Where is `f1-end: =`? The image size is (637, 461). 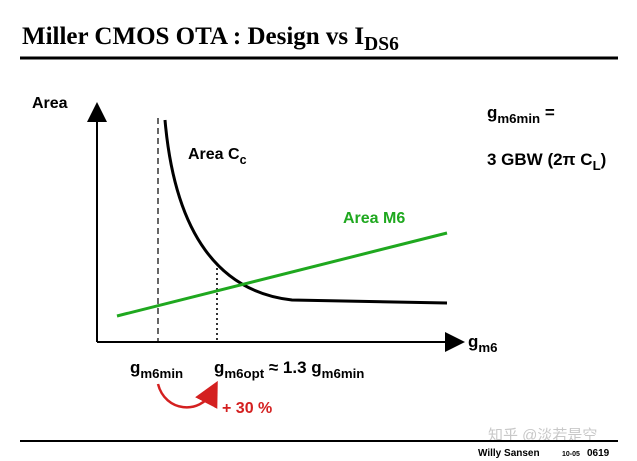 f1-end: = is located at coordinates (547, 112).